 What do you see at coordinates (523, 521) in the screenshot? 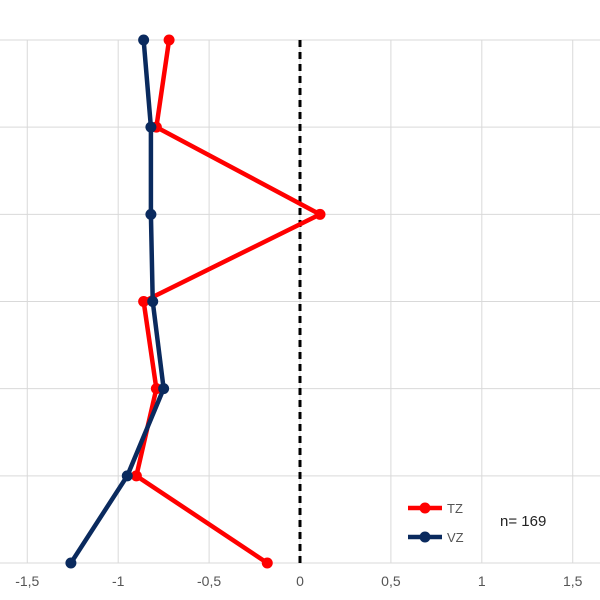
I see `sample-size-annotation: n= 169` at bounding box center [523, 521].